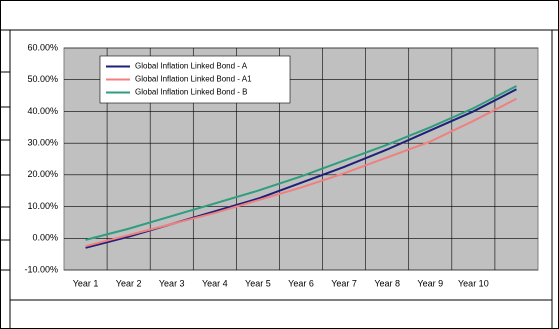 The width and height of the screenshot is (559, 329). What do you see at coordinates (191, 66) in the screenshot?
I see `legend-label: Global Inflation Linked Bond - A` at bounding box center [191, 66].